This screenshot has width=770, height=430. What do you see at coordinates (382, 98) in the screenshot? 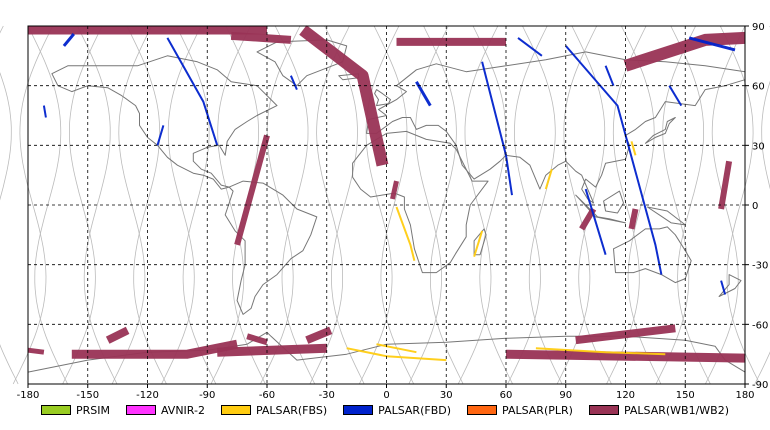
I see `coast-uk` at bounding box center [382, 98].